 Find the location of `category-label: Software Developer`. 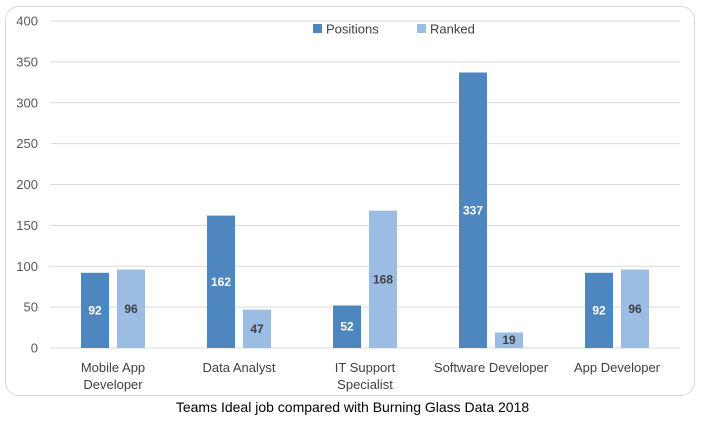

category-label: Software Developer is located at coordinates (491, 367).